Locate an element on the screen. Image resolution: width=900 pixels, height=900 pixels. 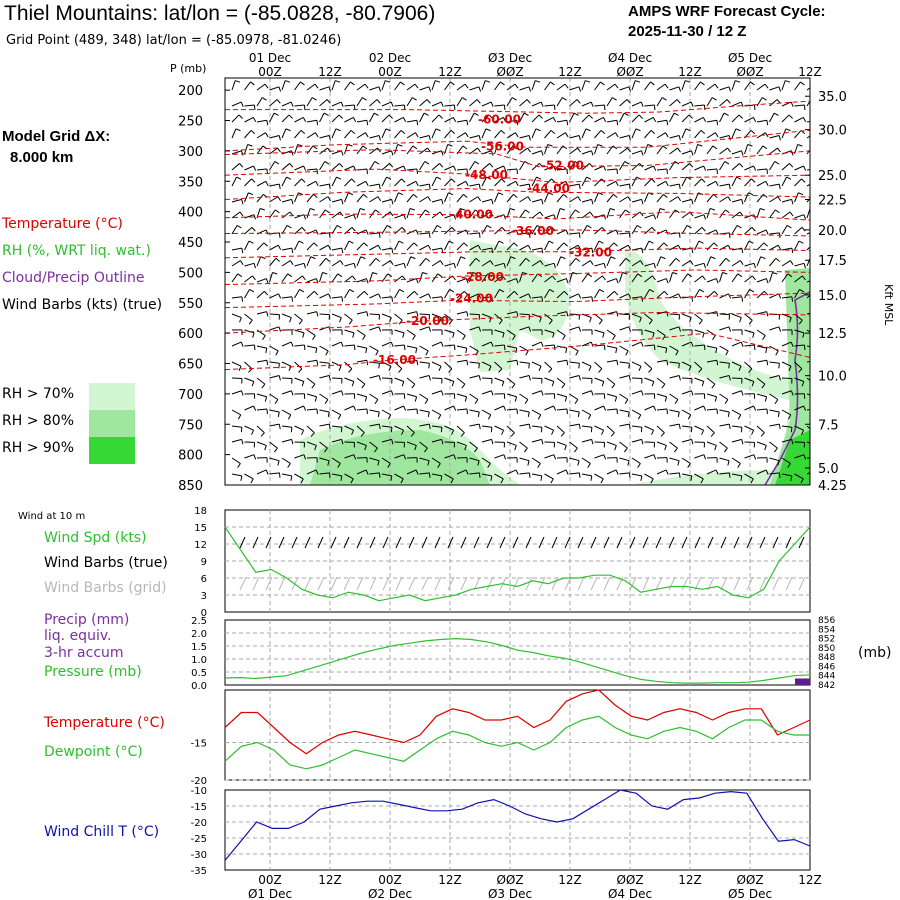
pressure-mb-tick: 852 is located at coordinates (826, 640).